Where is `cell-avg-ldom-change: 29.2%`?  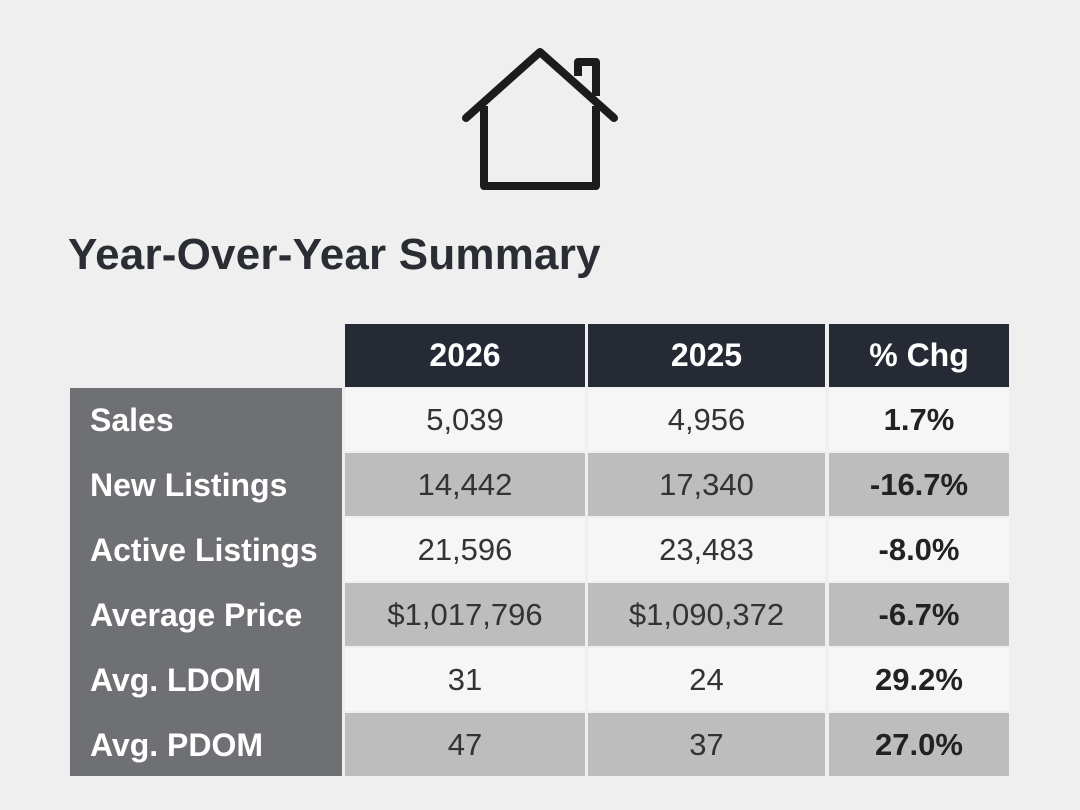 cell-avg-ldom-change: 29.2% is located at coordinates (919, 679).